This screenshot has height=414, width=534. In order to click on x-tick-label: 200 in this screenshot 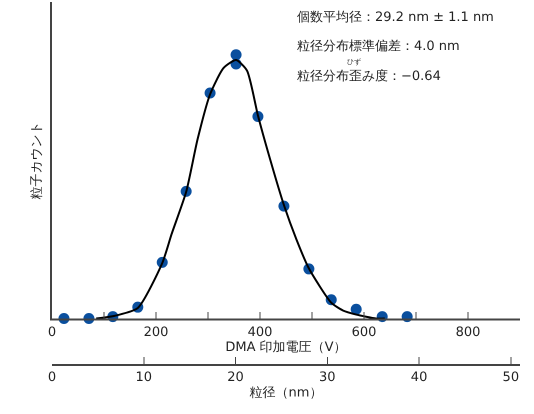, I will do `click(156, 332)`.